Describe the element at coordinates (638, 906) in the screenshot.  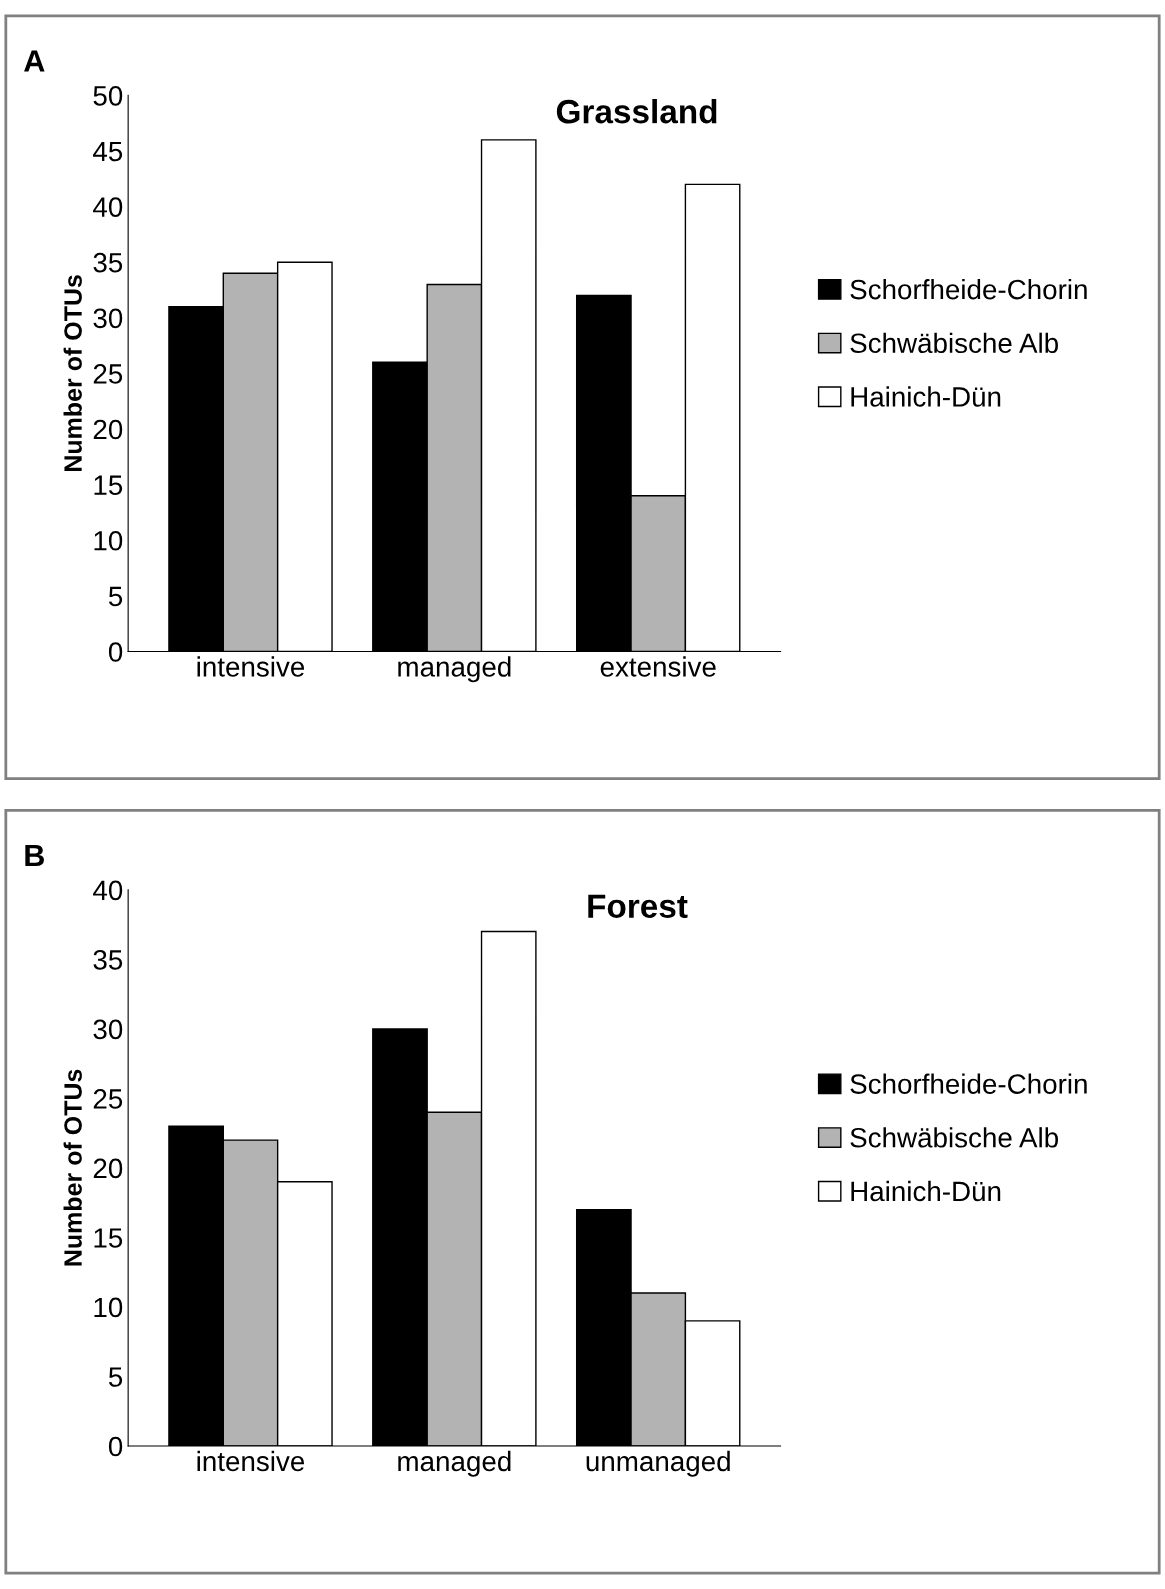
I see `chart-title: Forest` at that location.